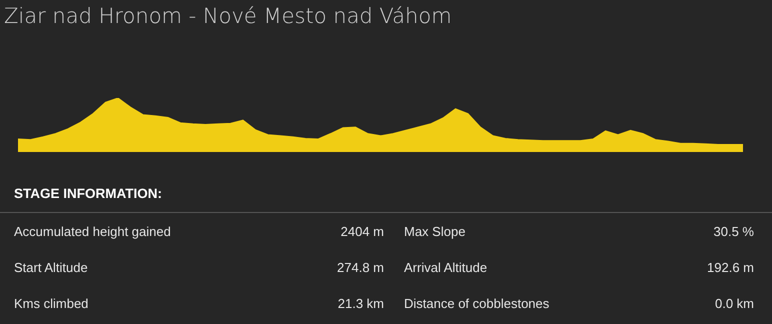 Image resolution: width=772 pixels, height=324 pixels. Describe the element at coordinates (730, 267) in the screenshot. I see `text: 192.6 m` at that location.